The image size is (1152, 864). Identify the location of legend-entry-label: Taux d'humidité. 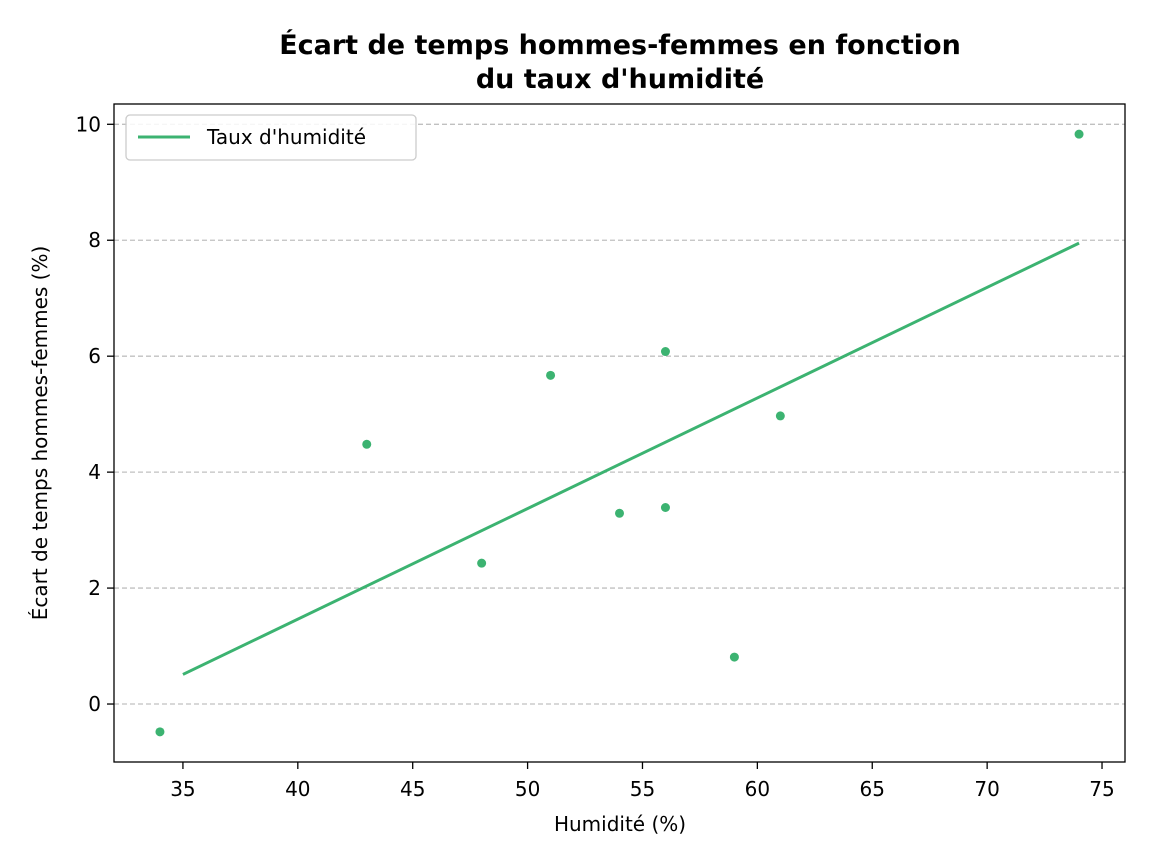
(286, 137).